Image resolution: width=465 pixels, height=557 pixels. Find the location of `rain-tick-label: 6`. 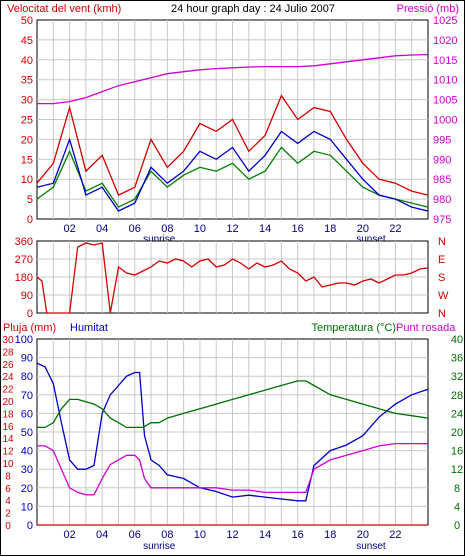

rain-tick-label: 6 is located at coordinates (8, 489).